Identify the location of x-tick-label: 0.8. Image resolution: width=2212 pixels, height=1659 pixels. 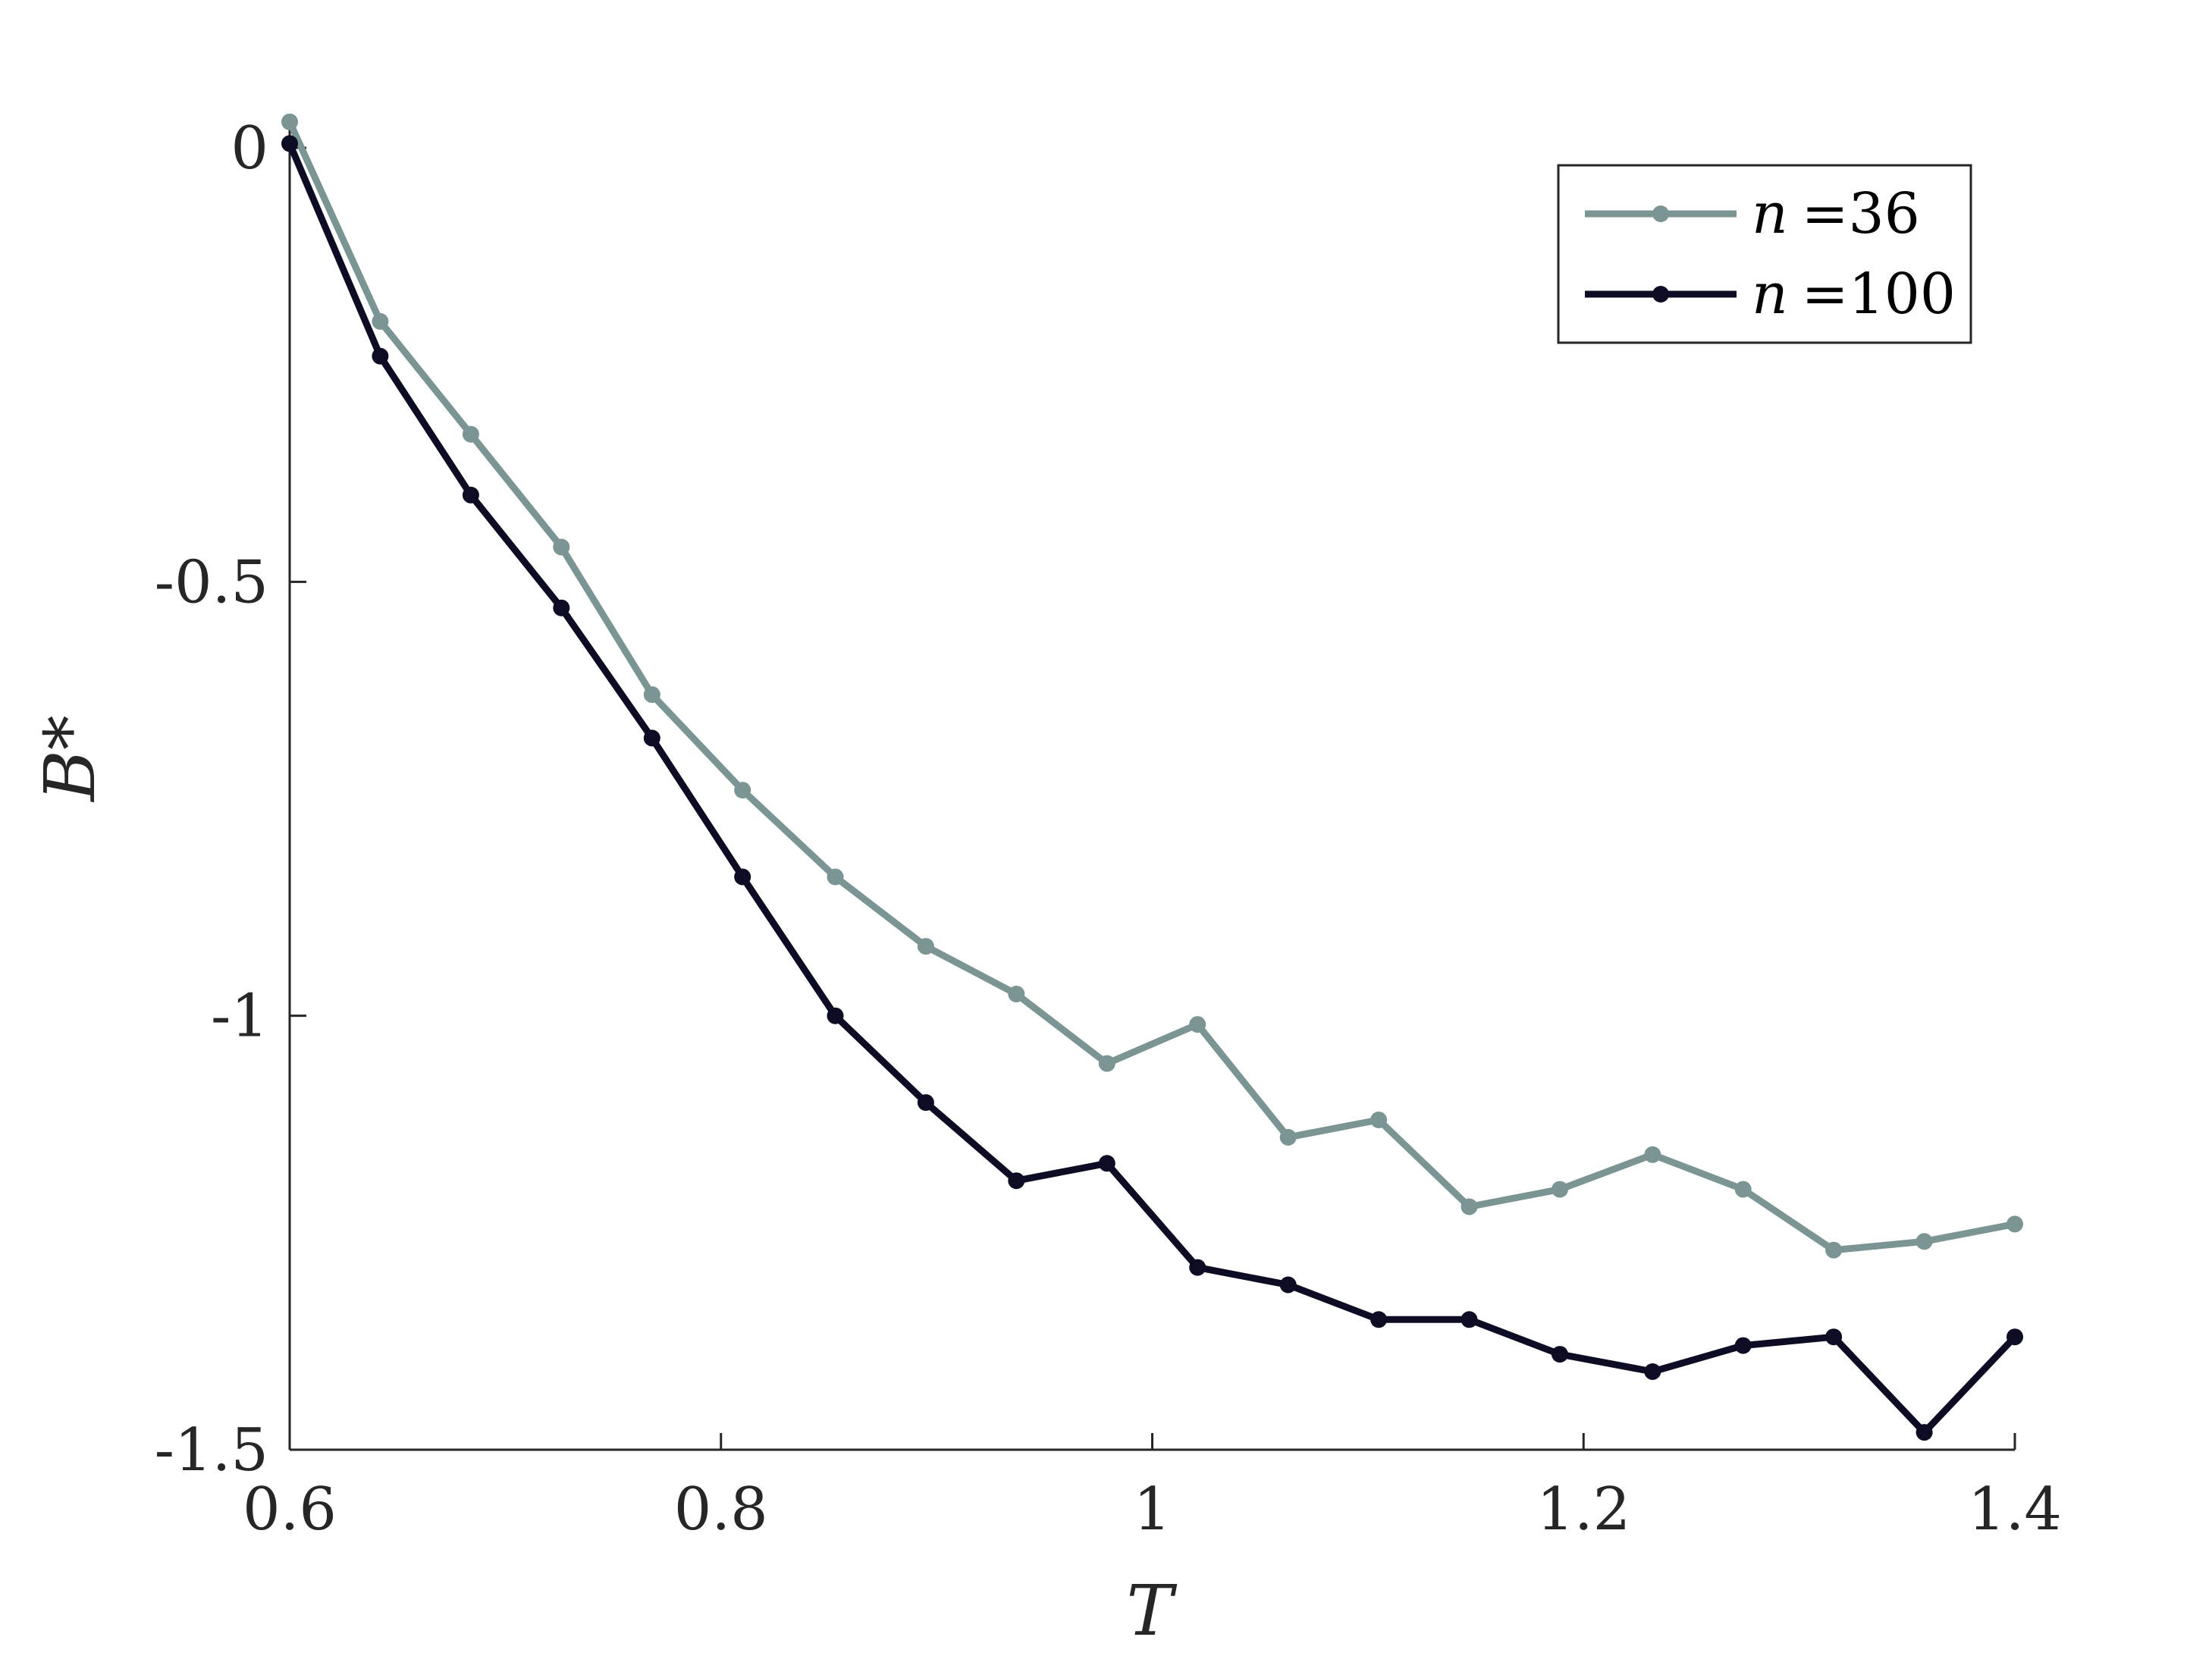
(721, 1510).